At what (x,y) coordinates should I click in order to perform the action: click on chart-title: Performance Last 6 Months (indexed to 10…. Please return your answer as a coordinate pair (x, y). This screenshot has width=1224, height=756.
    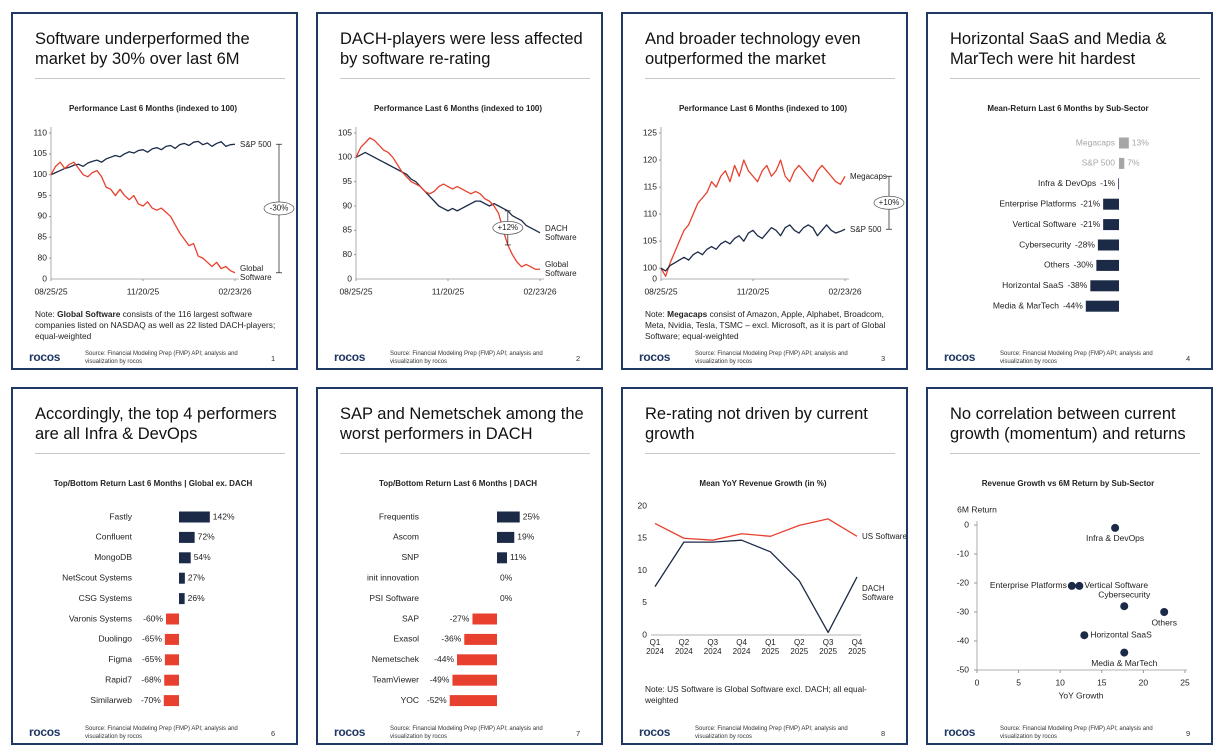
    Looking at the image, I should click on (153, 108).